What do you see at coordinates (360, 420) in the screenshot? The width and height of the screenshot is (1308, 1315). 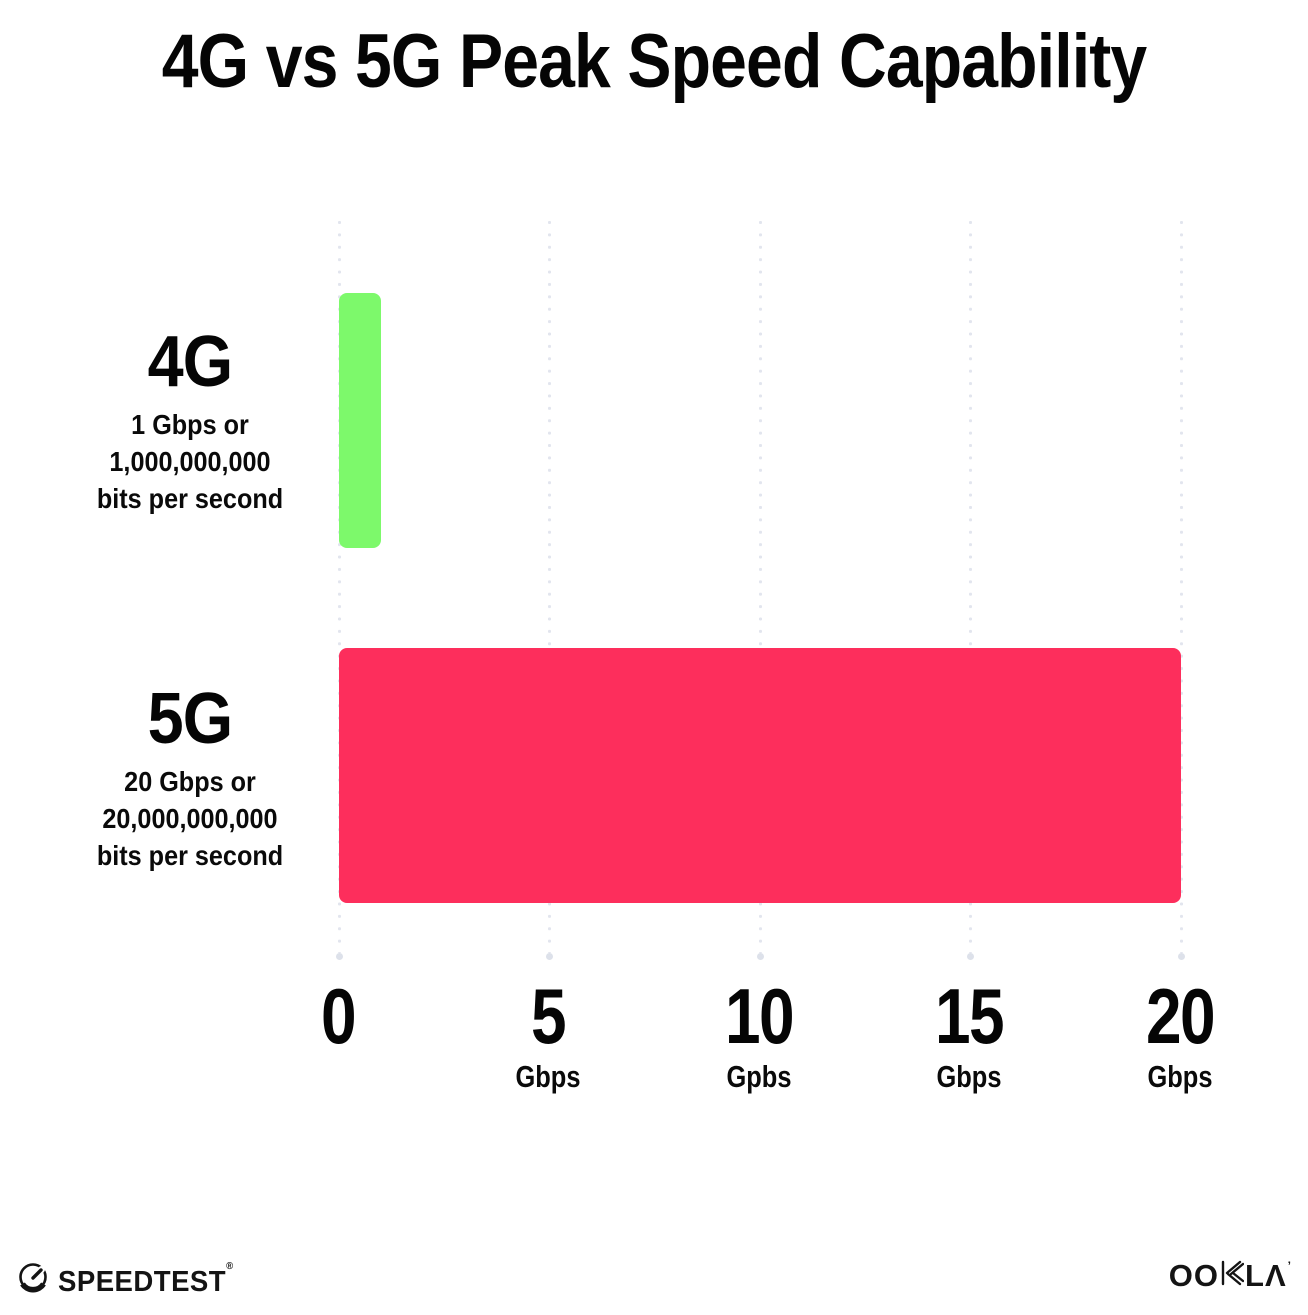 I see `bar-4g` at bounding box center [360, 420].